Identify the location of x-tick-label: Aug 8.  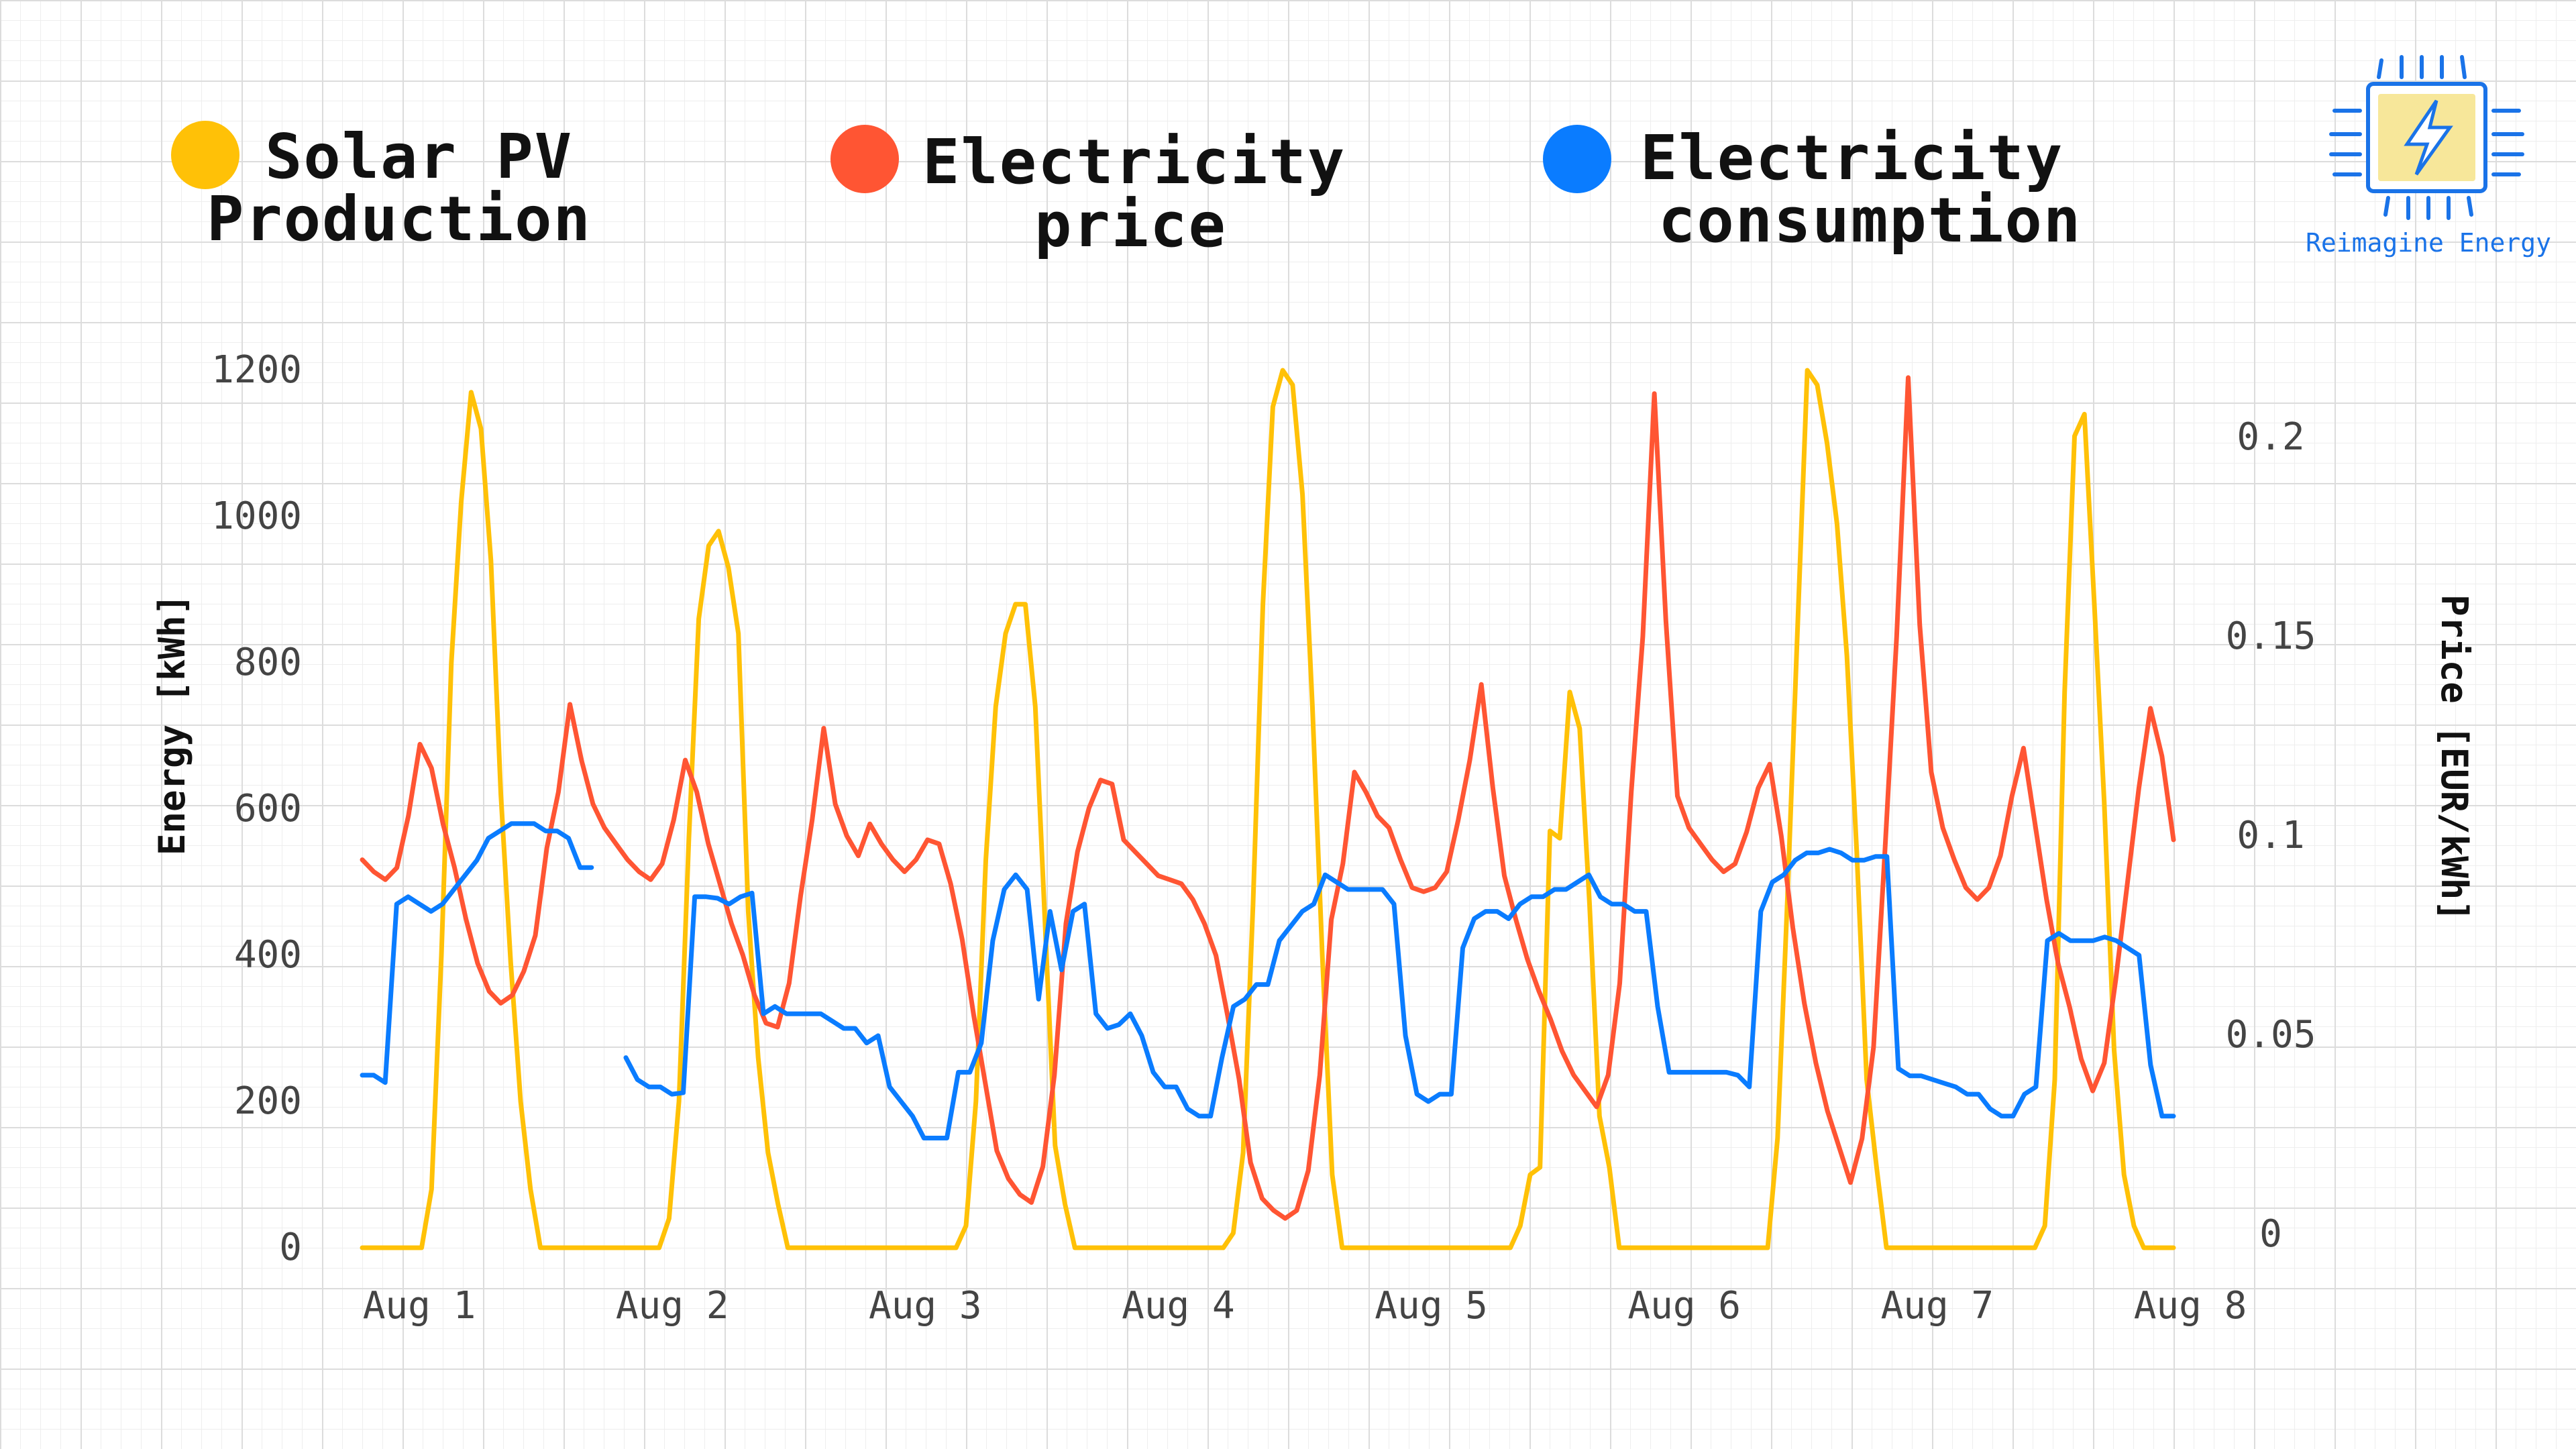
(2190, 1306).